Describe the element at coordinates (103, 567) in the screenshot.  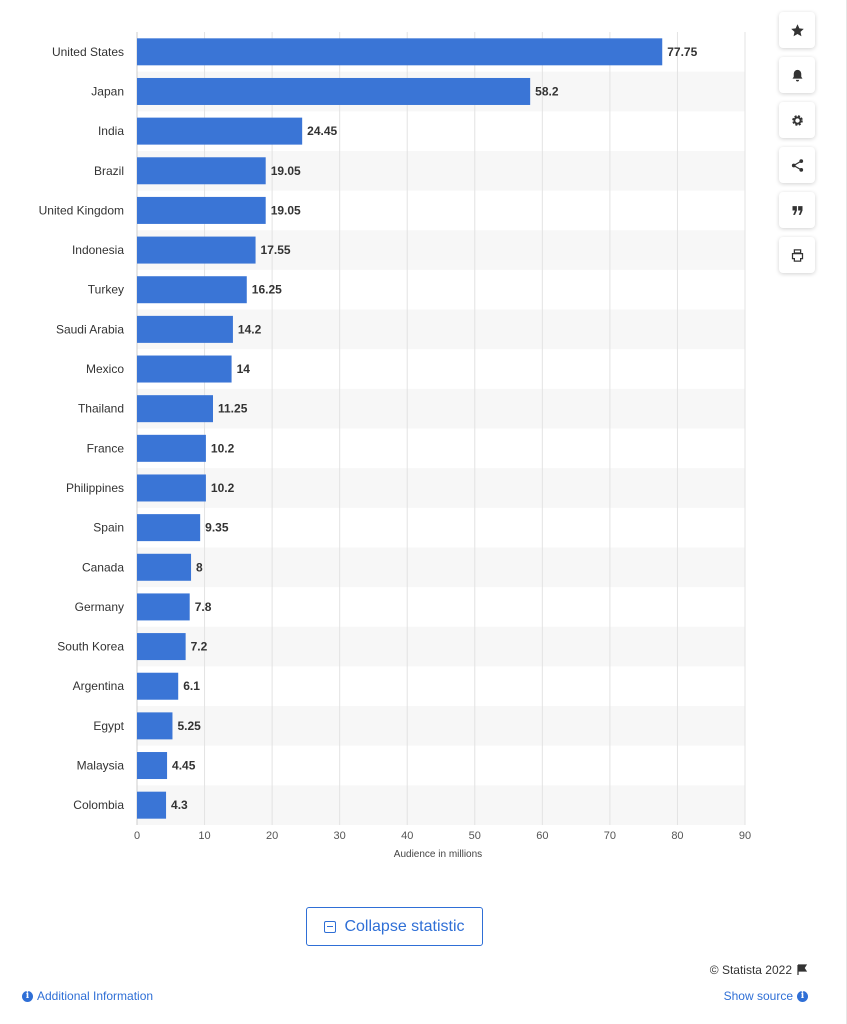
I see `category-label: Canada` at that location.